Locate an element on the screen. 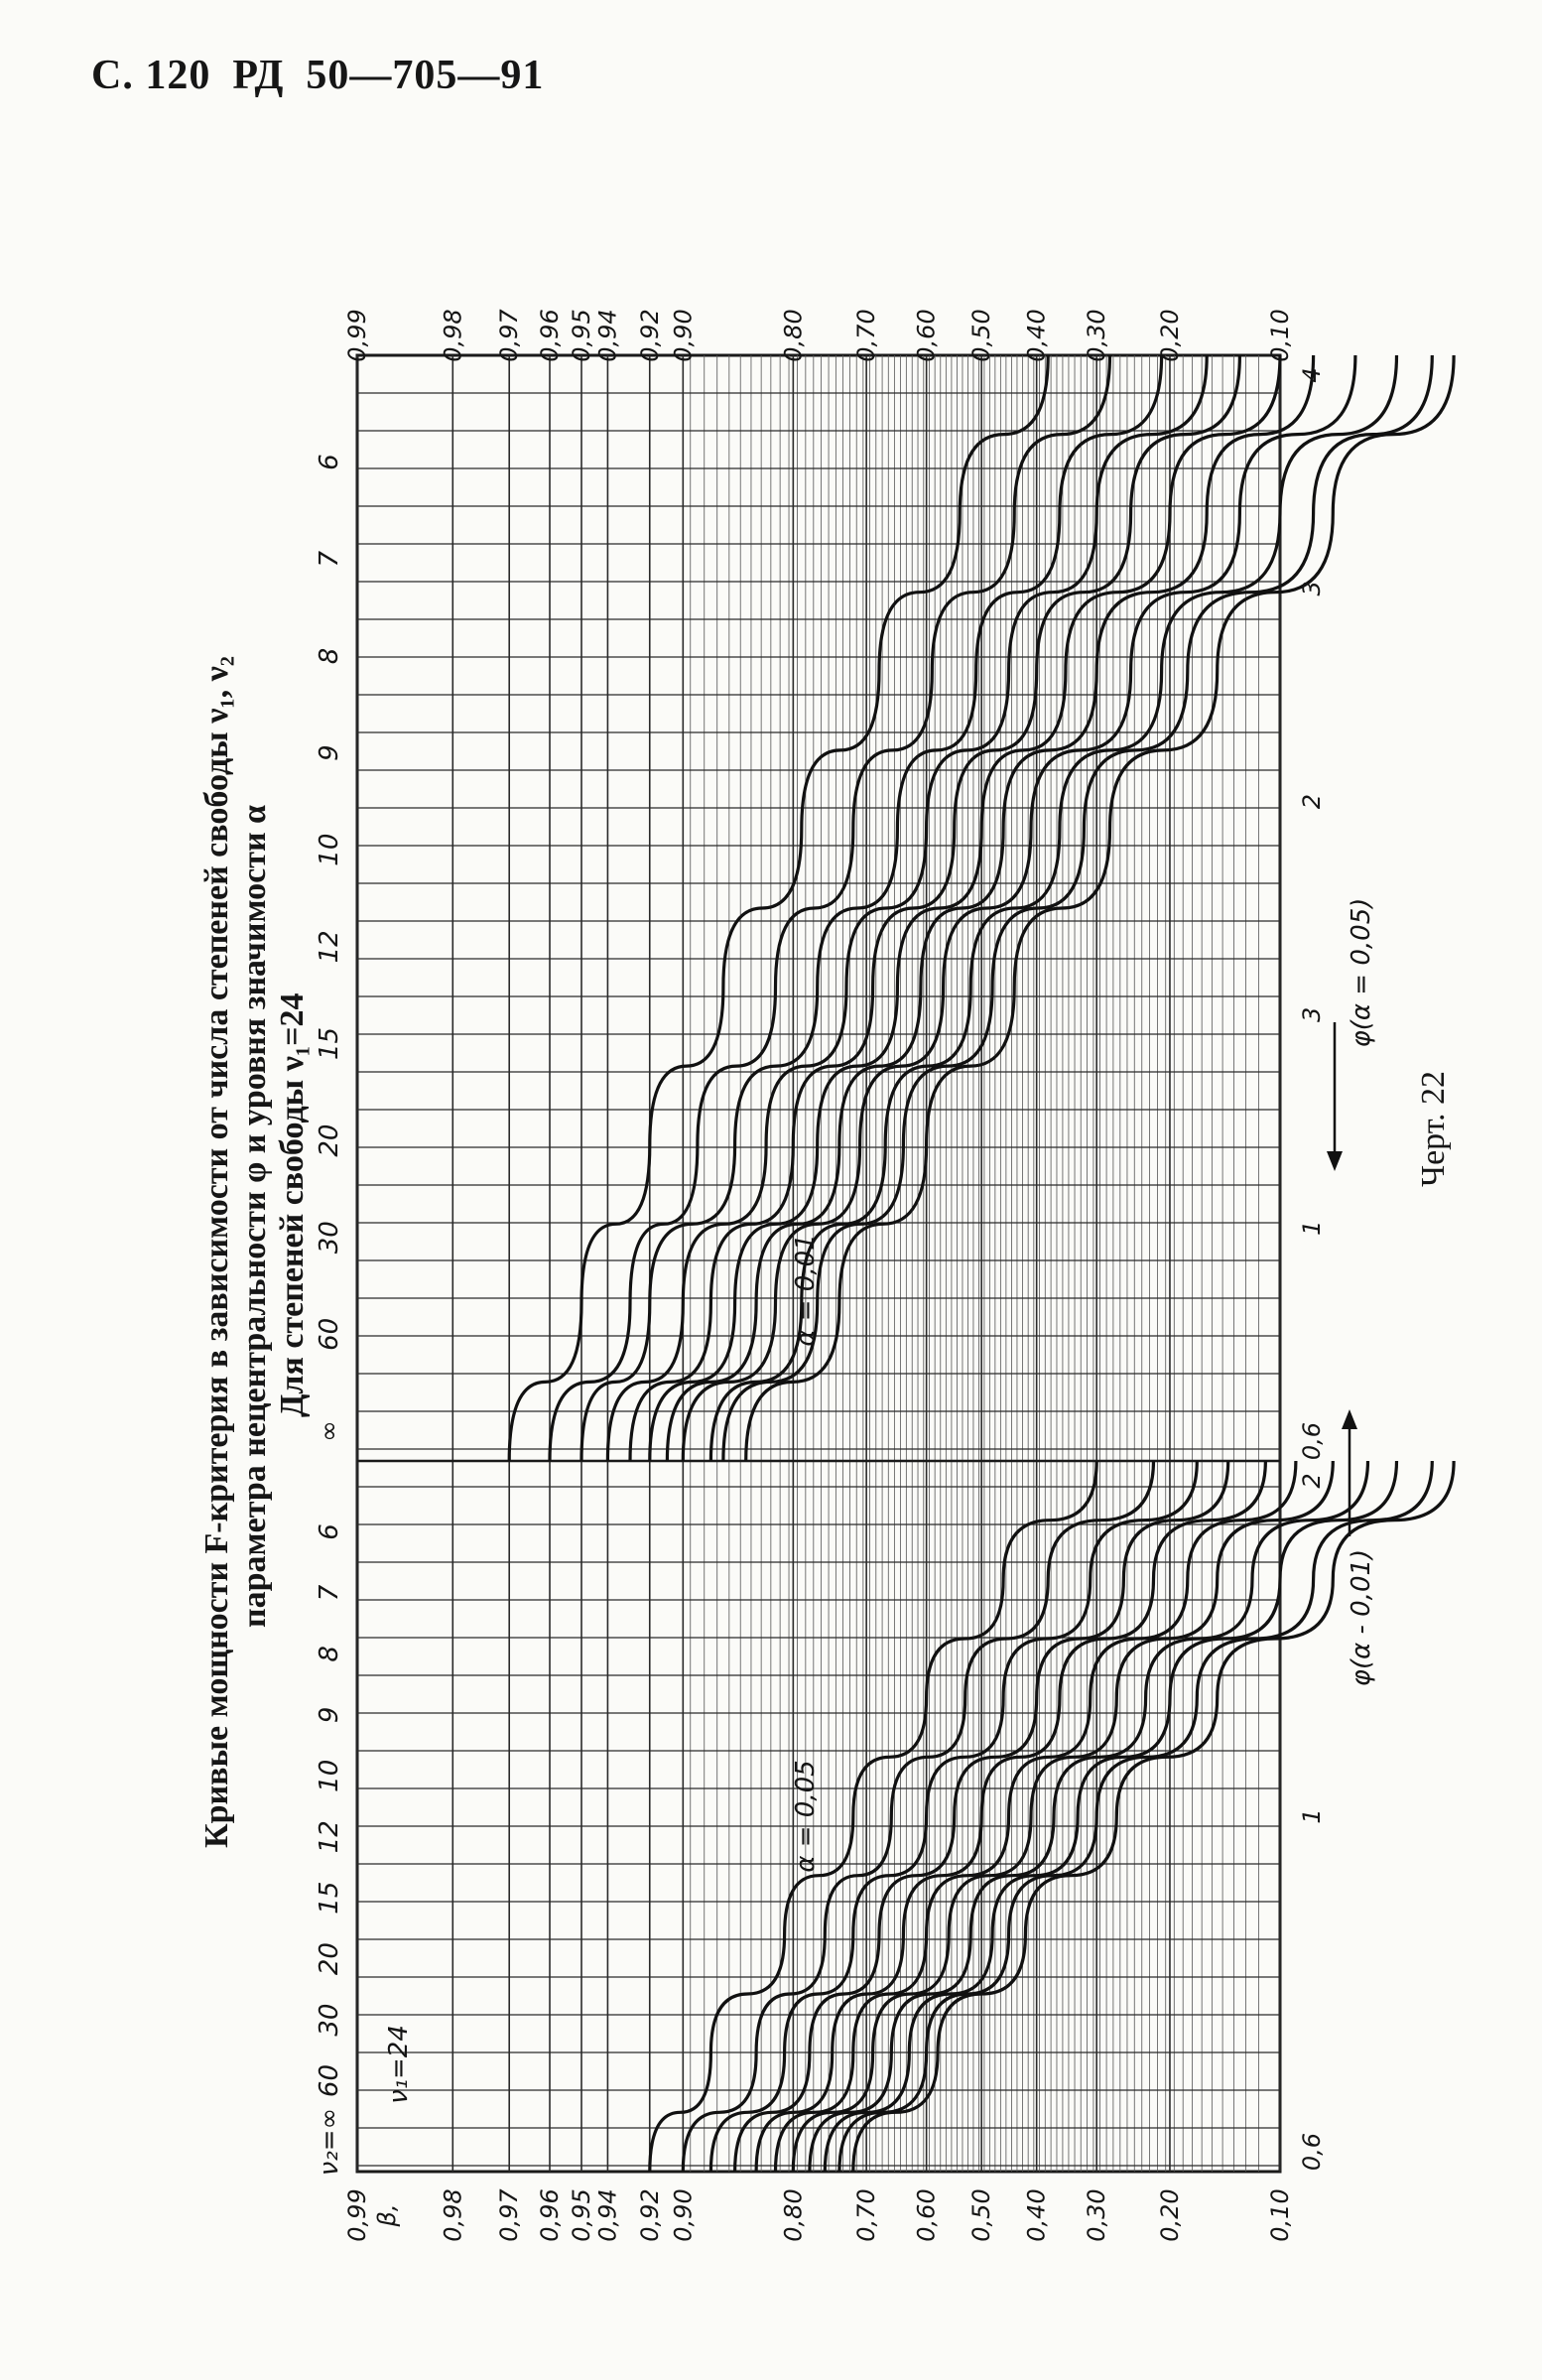  beta-tick-label-top: 0,50 is located at coordinates (981, 335).